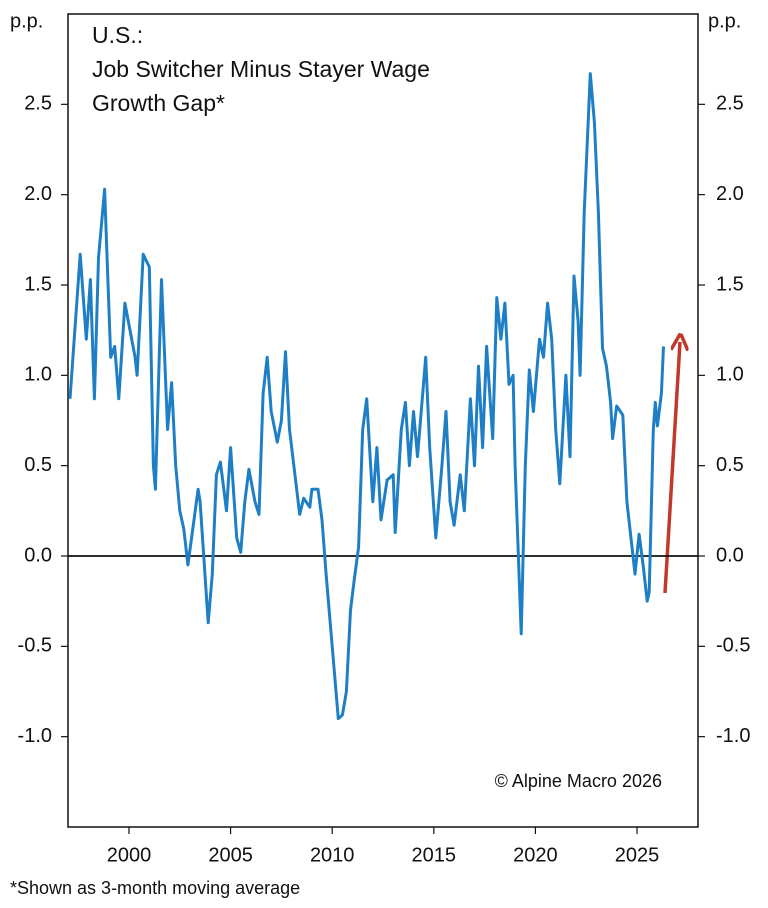 The image size is (768, 908). What do you see at coordinates (26, 21) in the screenshot?
I see `y-unit: p.p.` at bounding box center [26, 21].